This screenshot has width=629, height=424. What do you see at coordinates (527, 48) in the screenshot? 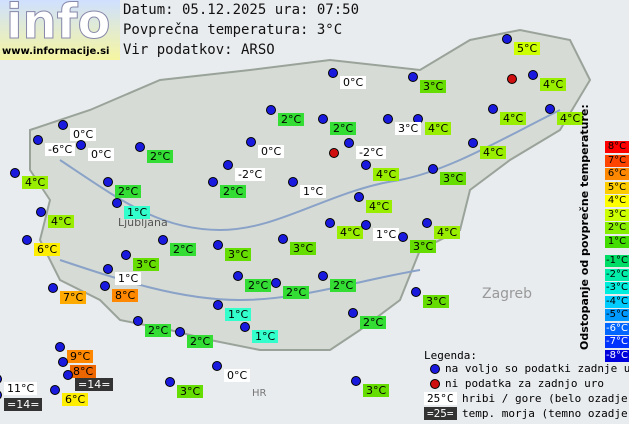
I see `station-temperature: 5°C` at bounding box center [527, 48].